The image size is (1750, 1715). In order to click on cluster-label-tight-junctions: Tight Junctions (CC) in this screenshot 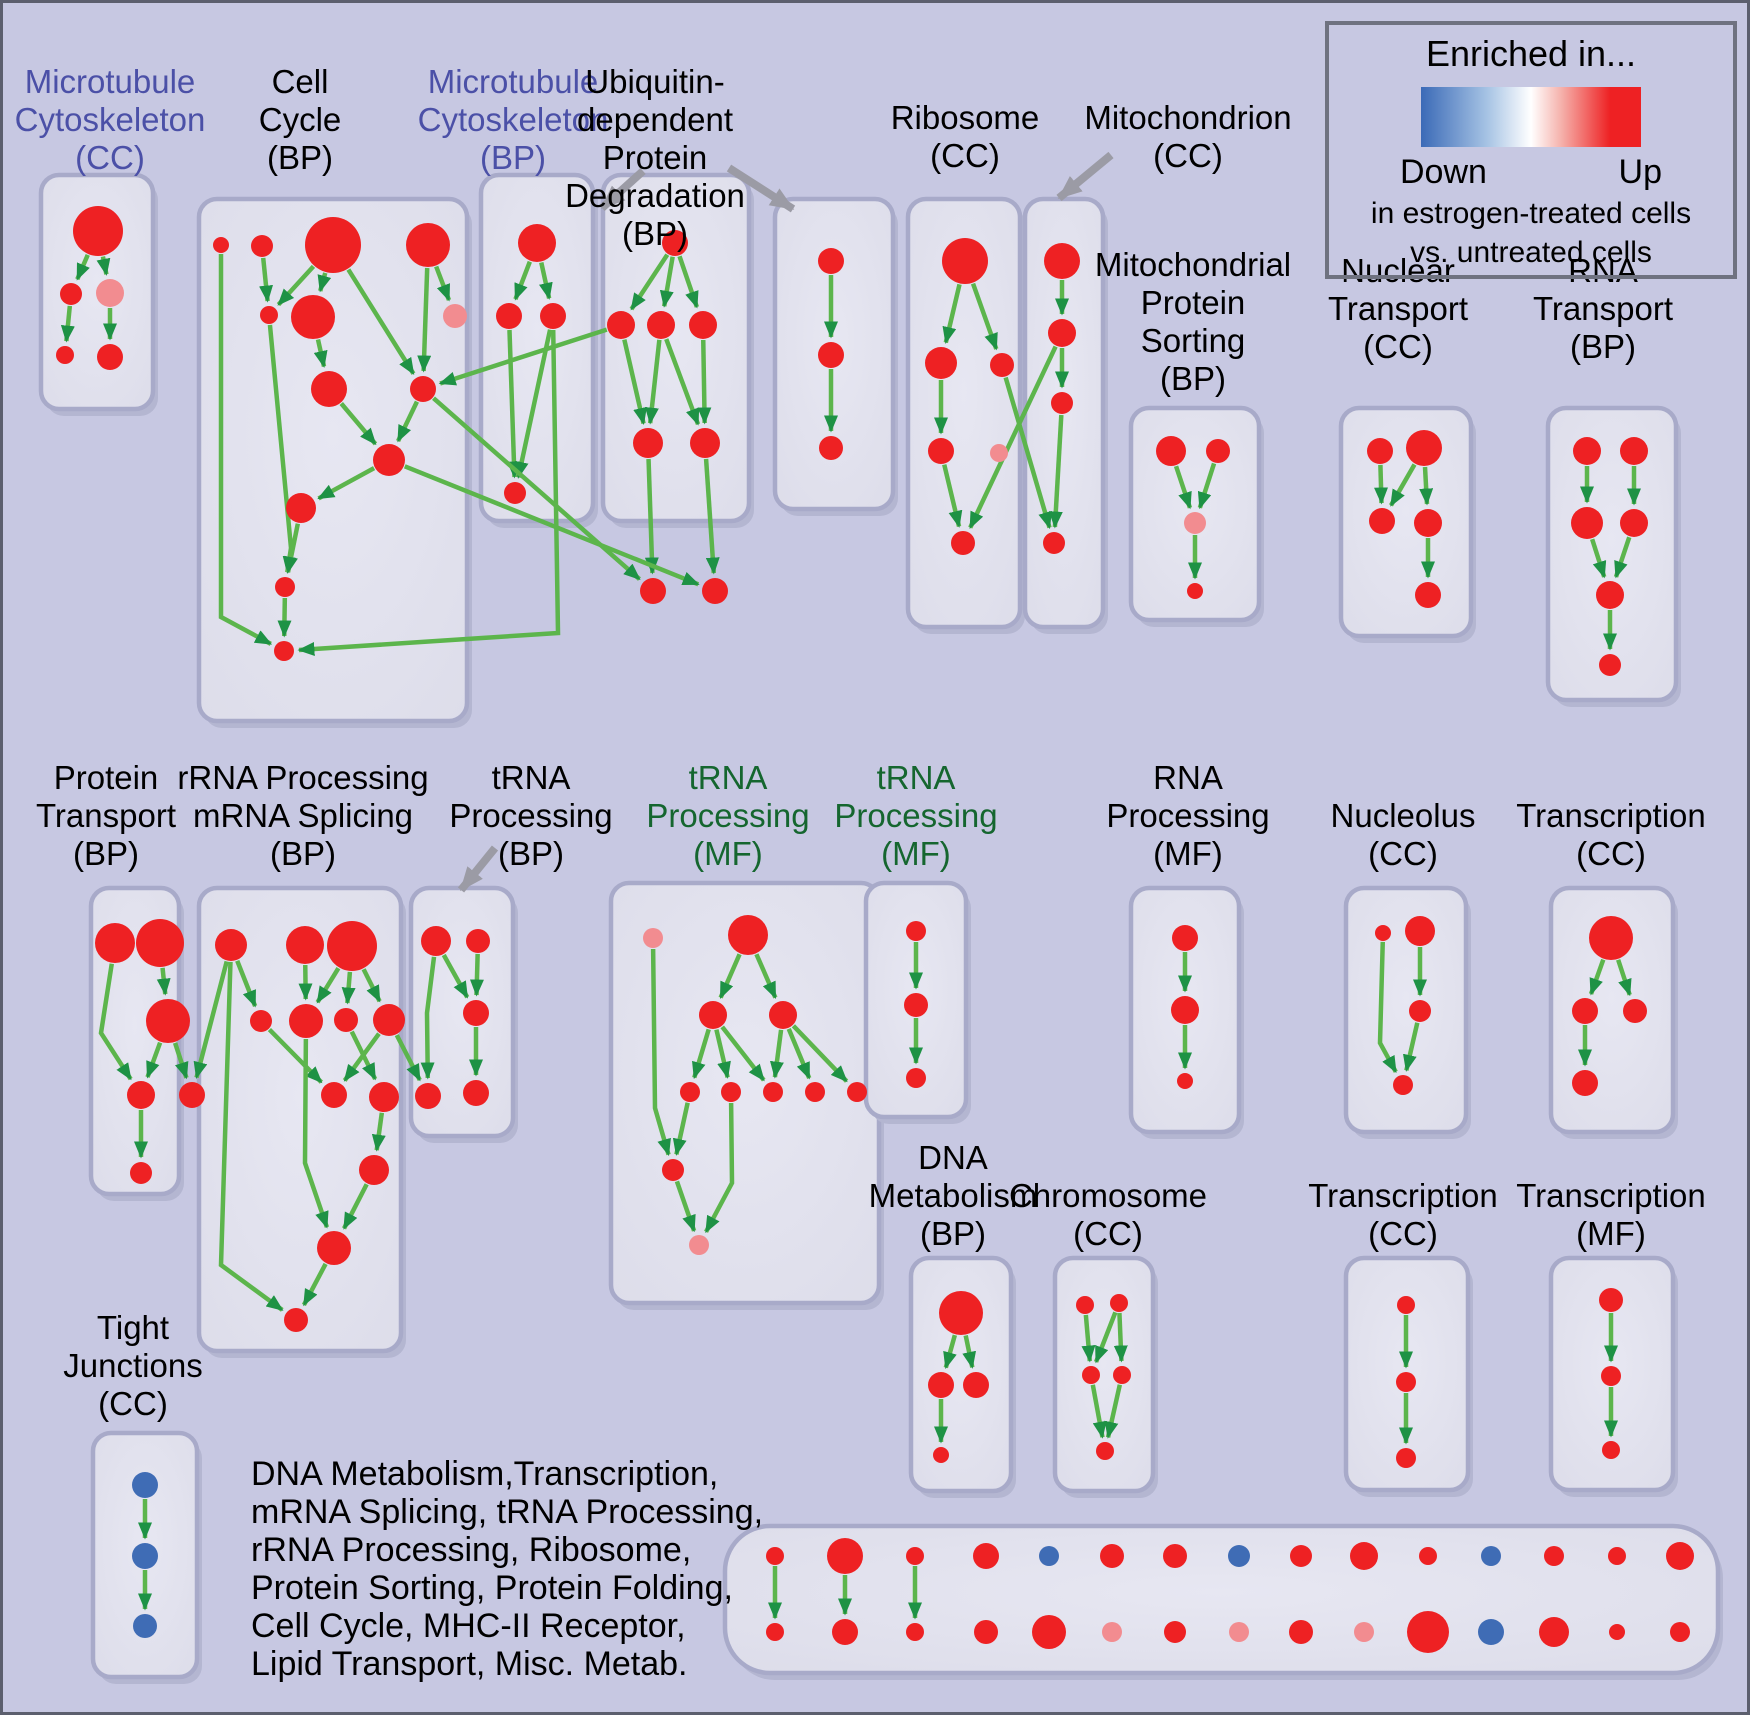, I will do `click(133, 1365)`.